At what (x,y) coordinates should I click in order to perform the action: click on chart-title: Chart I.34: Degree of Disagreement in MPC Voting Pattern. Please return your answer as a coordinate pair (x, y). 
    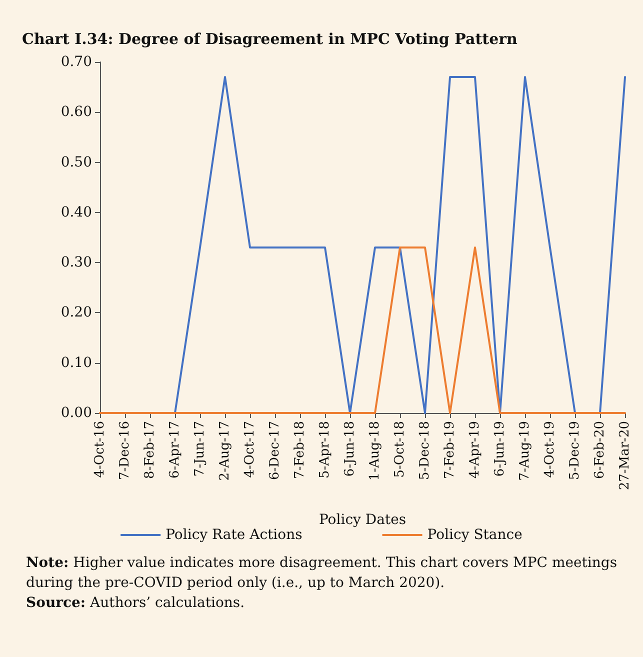
    Looking at the image, I should click on (269, 38).